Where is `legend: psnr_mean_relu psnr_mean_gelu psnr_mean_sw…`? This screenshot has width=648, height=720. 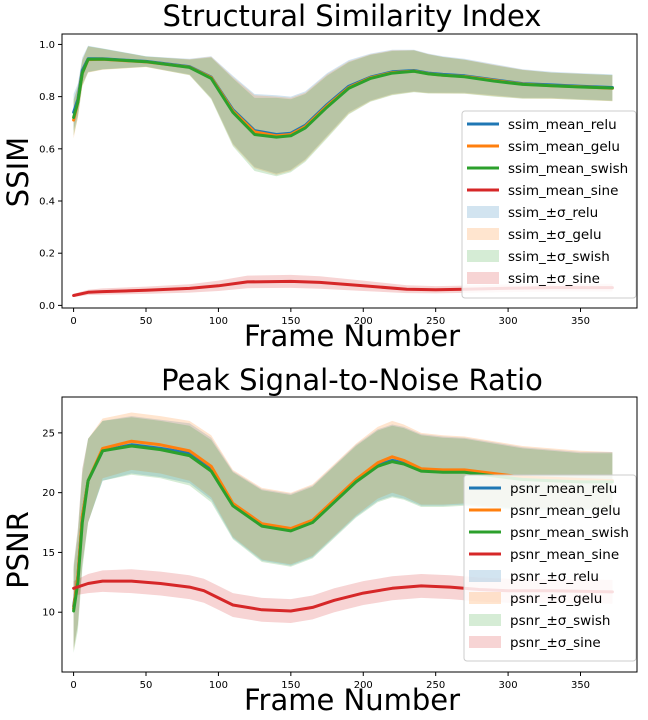 legend: psnr_mean_relu psnr_mean_gelu psnr_mean_sw… is located at coordinates (550, 568).